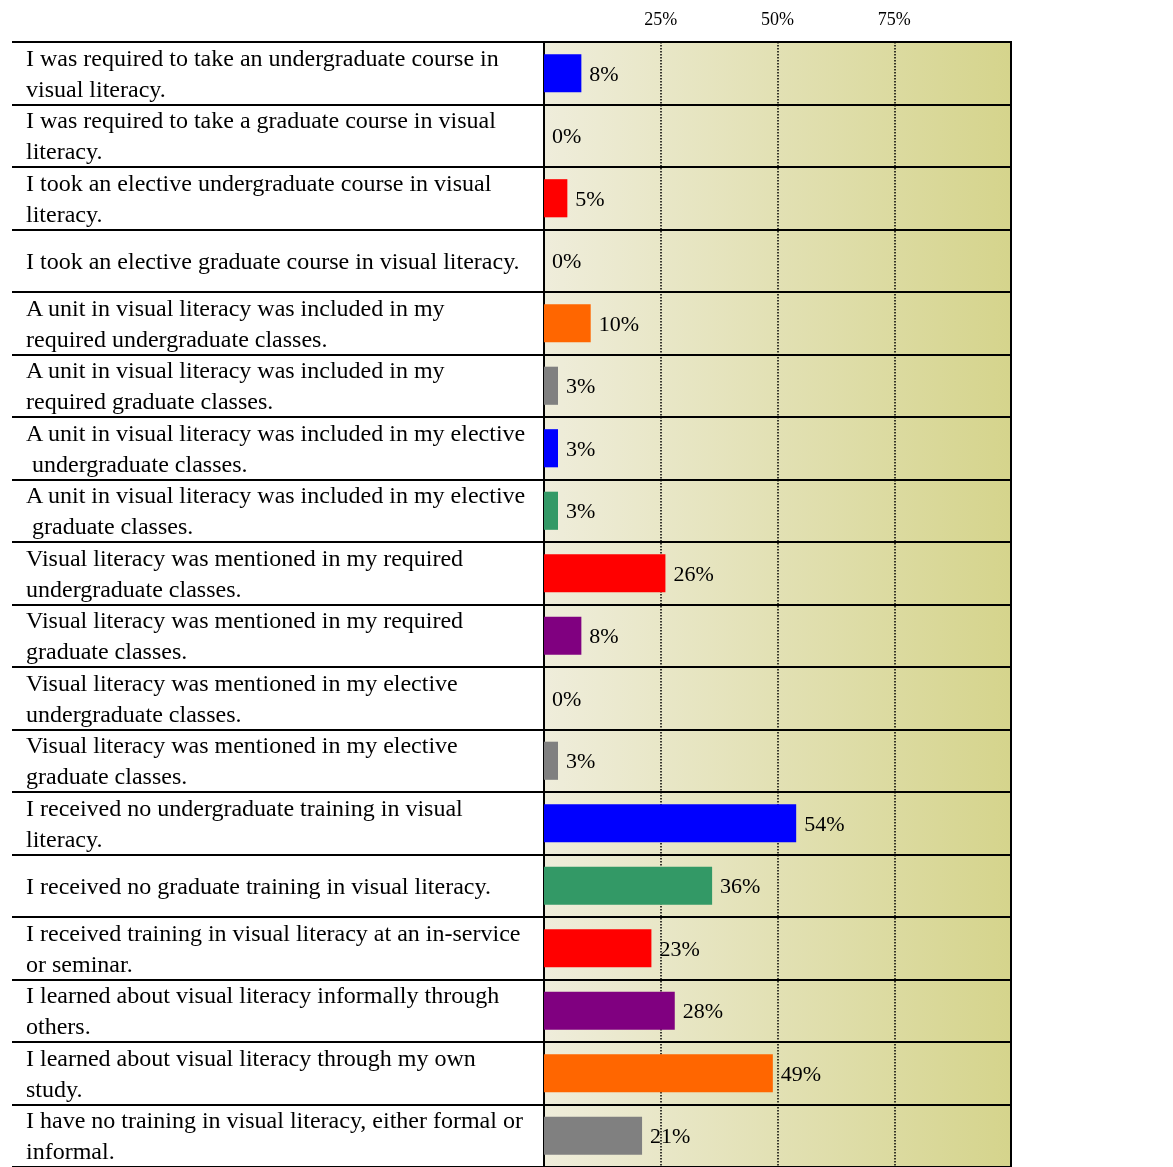 This screenshot has width=1173, height=1167. What do you see at coordinates (670, 1136) in the screenshot?
I see `data-label: 21%` at bounding box center [670, 1136].